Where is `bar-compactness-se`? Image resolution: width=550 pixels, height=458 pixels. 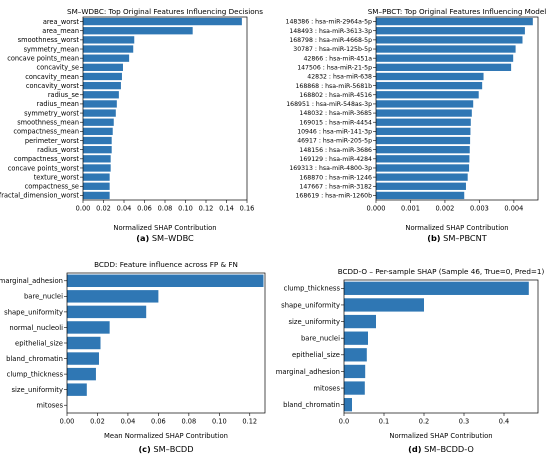
bar-compactness-se is located at coordinates (96, 186).